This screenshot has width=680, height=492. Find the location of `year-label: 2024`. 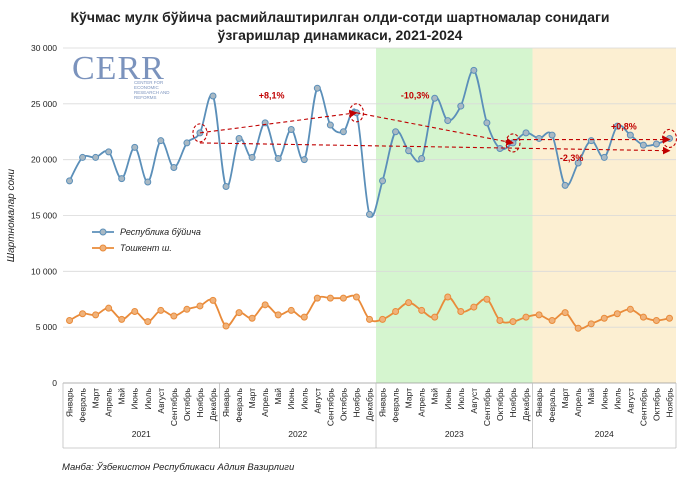

year-label: 2024 is located at coordinates (604, 434).